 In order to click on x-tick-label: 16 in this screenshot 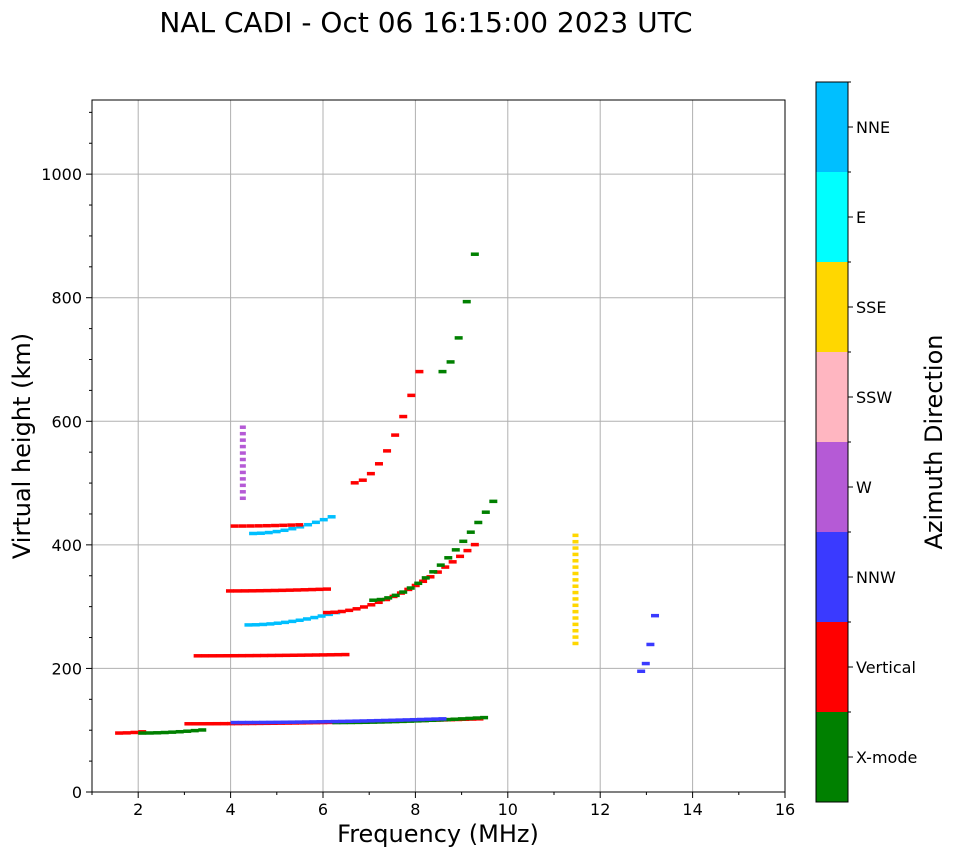, I will do `click(785, 809)`.